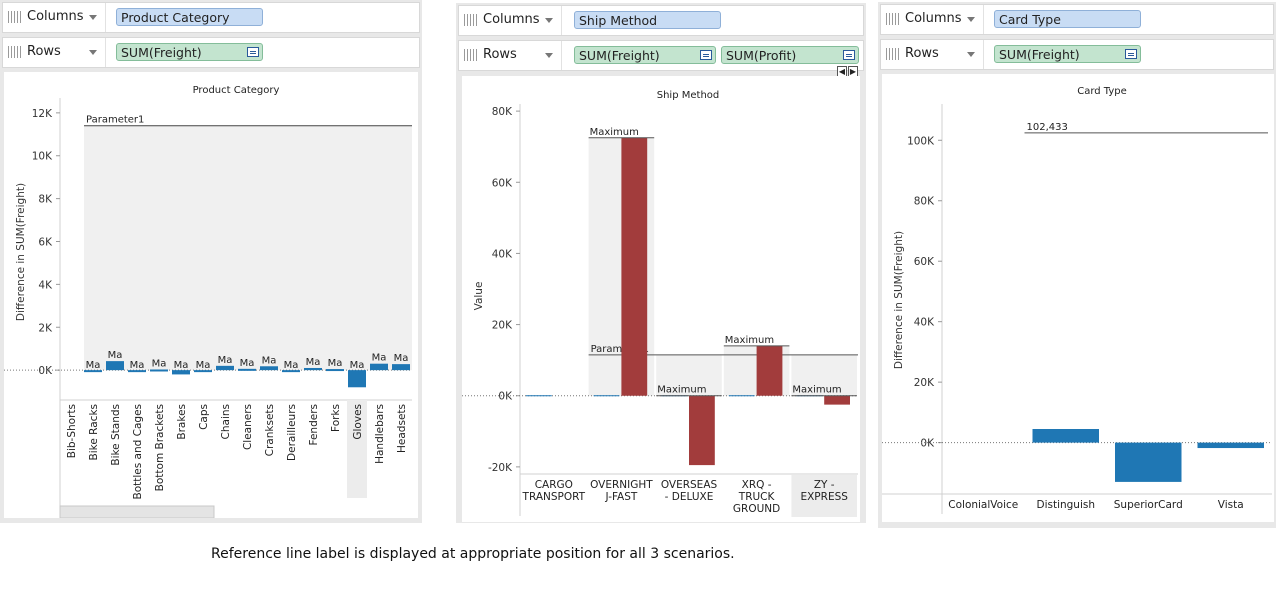 This screenshot has width=1284, height=594. Describe the element at coordinates (336, 418) in the screenshot. I see `x-tick-label: Forks` at that location.